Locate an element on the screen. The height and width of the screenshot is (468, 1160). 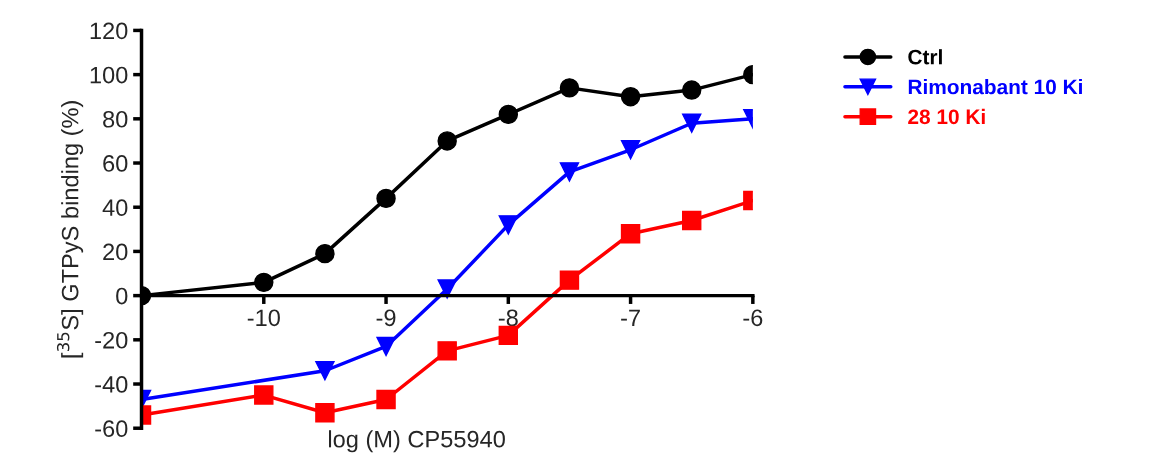
y-axis-title: [$^{35}$S] GTPyS binding (%) is located at coordinates (70, 229).